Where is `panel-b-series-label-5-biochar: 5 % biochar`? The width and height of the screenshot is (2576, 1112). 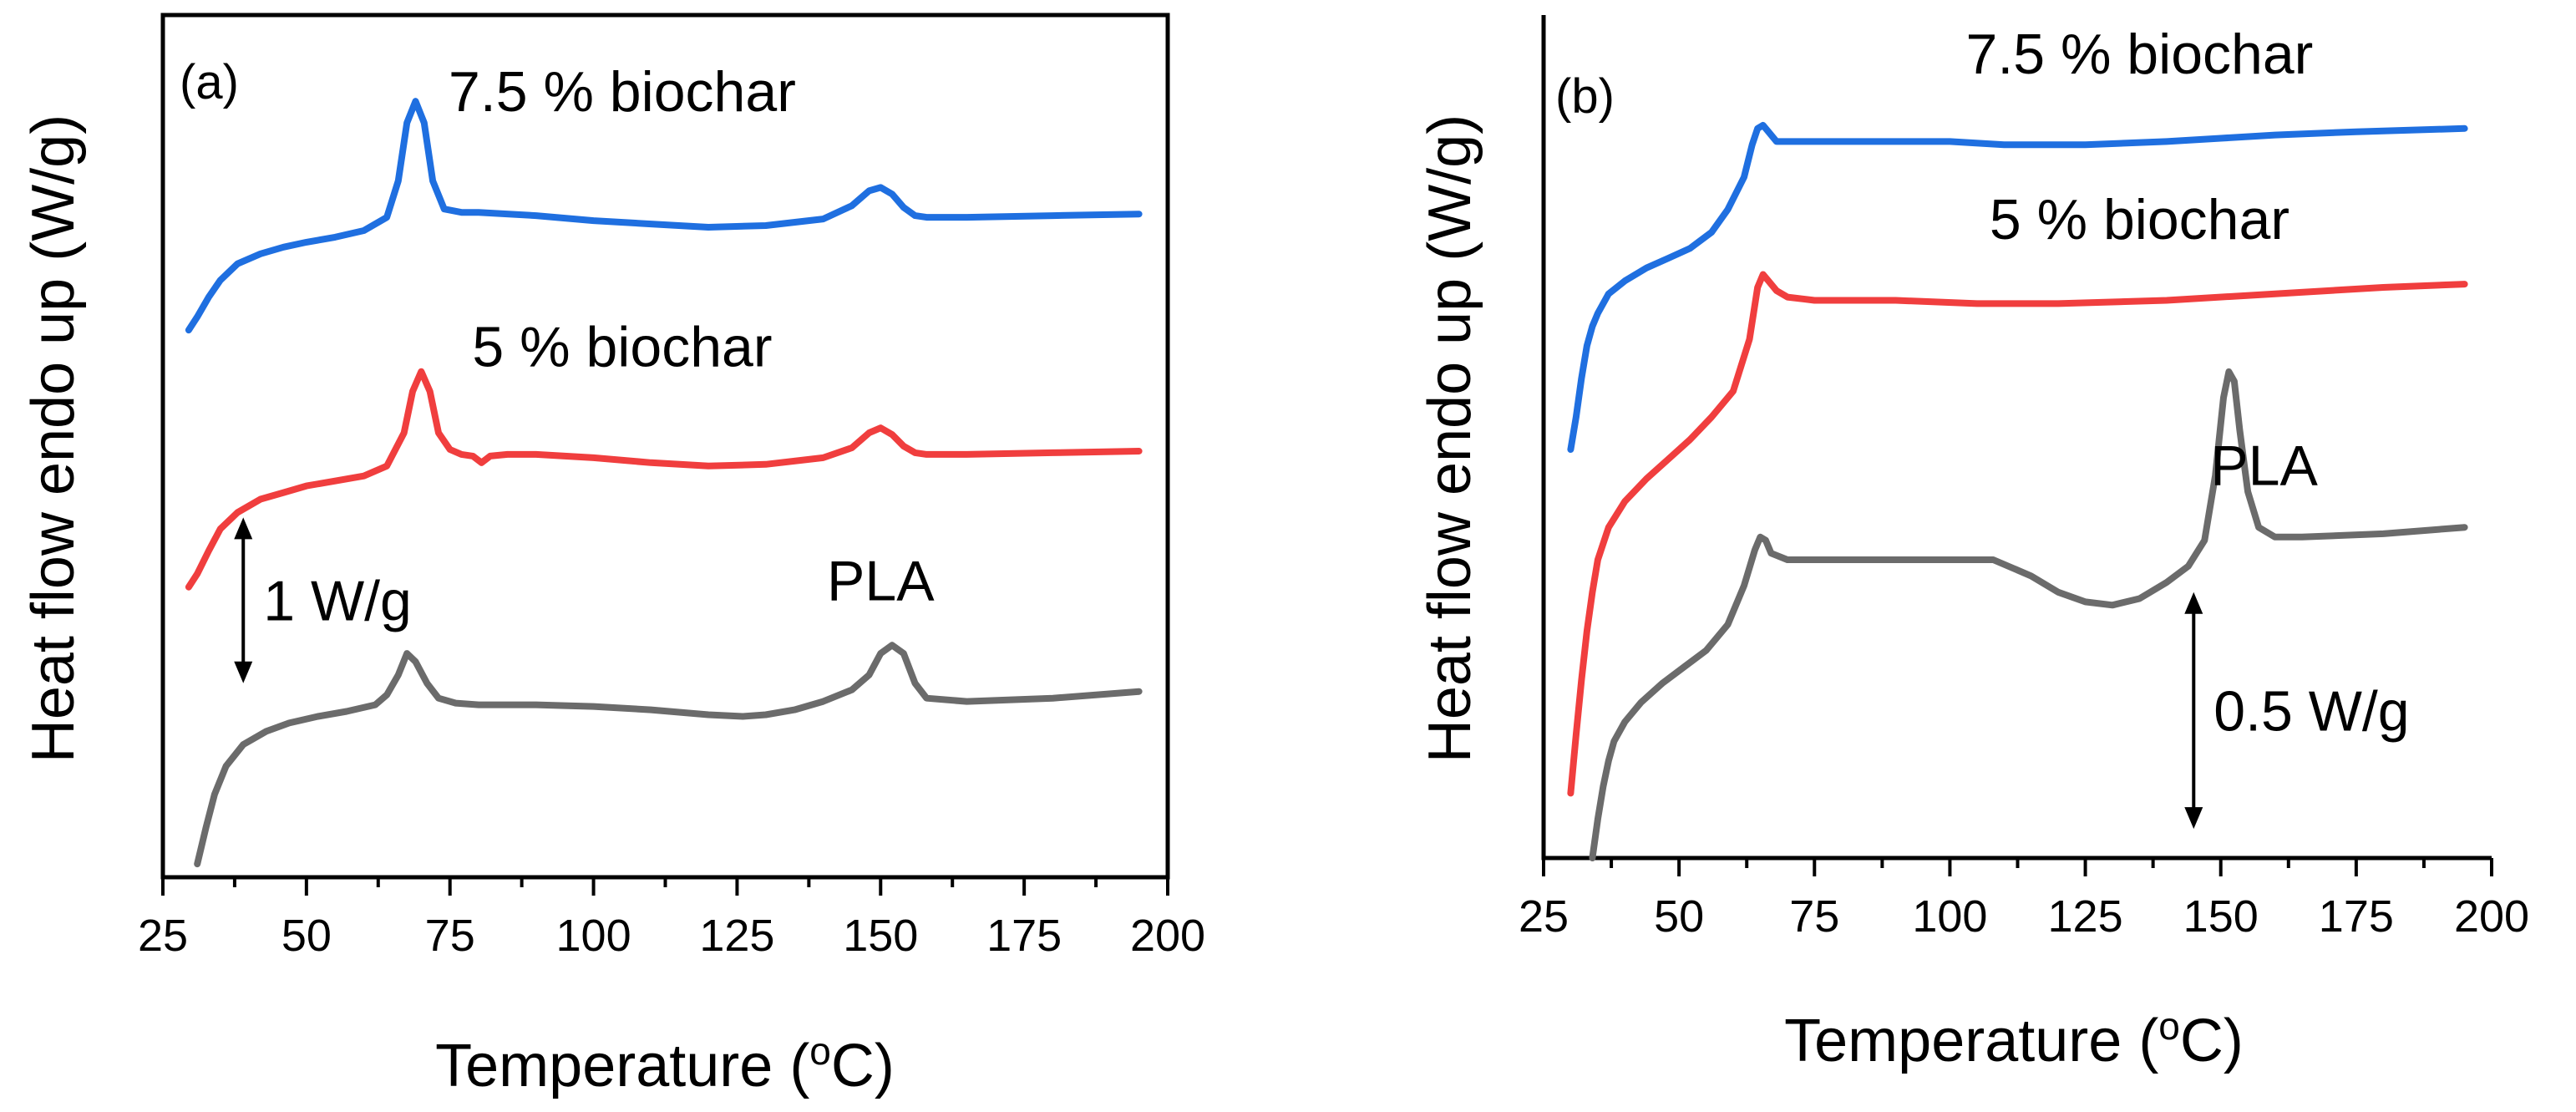 panel-b-series-label-5-biochar: 5 % biochar is located at coordinates (2139, 219).